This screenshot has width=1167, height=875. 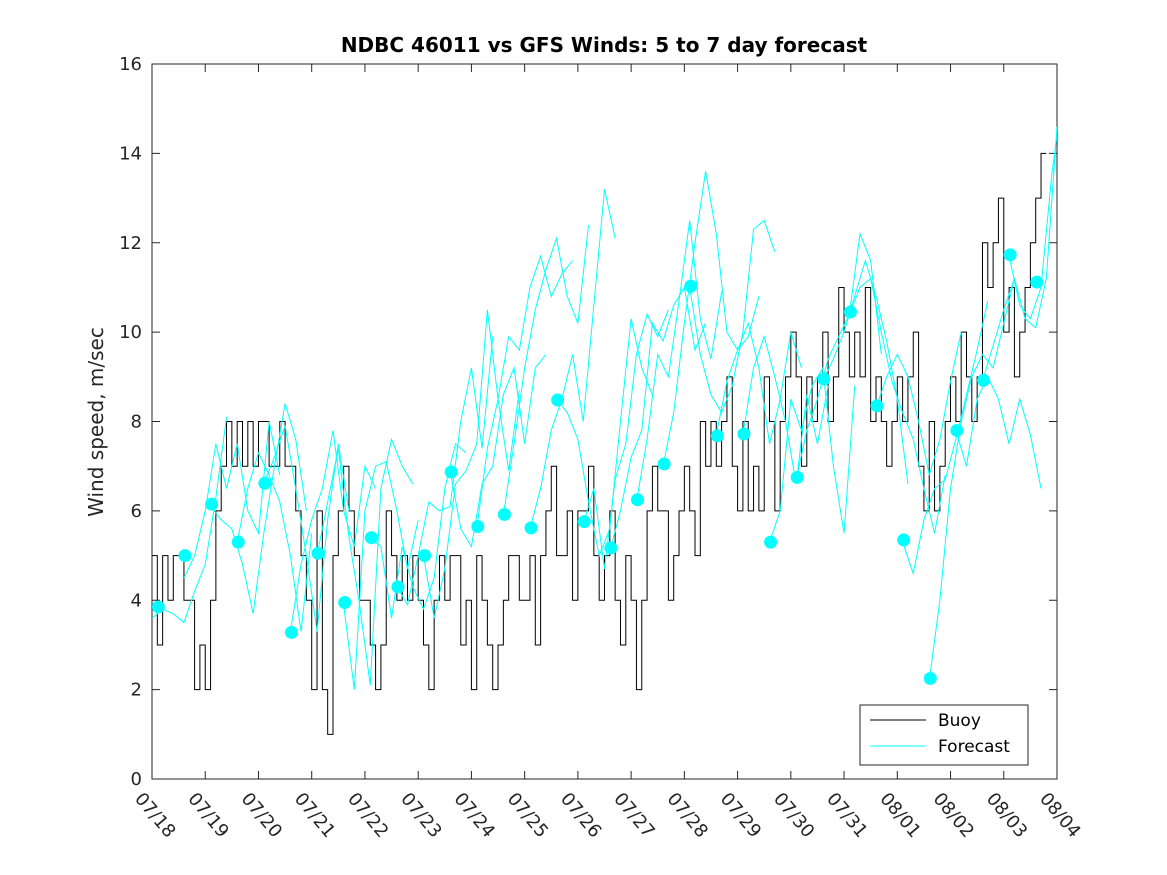 I want to click on y-tick-label: 2, so click(x=136, y=690).